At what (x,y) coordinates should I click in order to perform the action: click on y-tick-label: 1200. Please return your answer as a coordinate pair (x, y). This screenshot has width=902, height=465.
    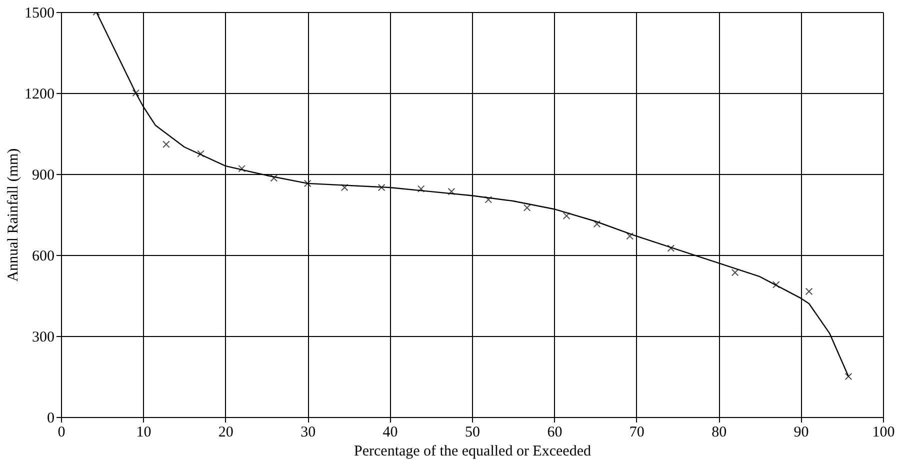
    Looking at the image, I should click on (39, 94).